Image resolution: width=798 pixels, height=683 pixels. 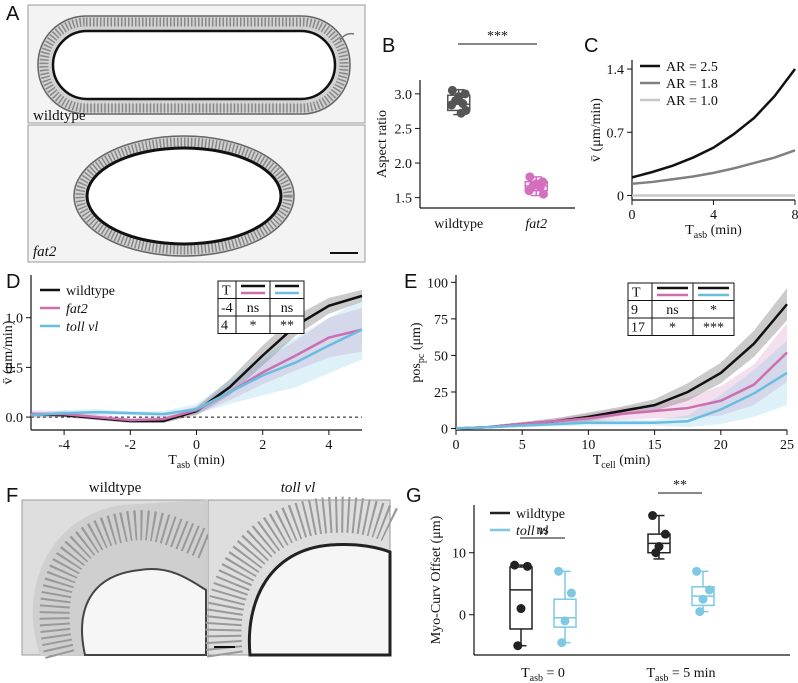 What do you see at coordinates (196, 193) in the screenshot?
I see `micrograph-a-bottom` at bounding box center [196, 193].